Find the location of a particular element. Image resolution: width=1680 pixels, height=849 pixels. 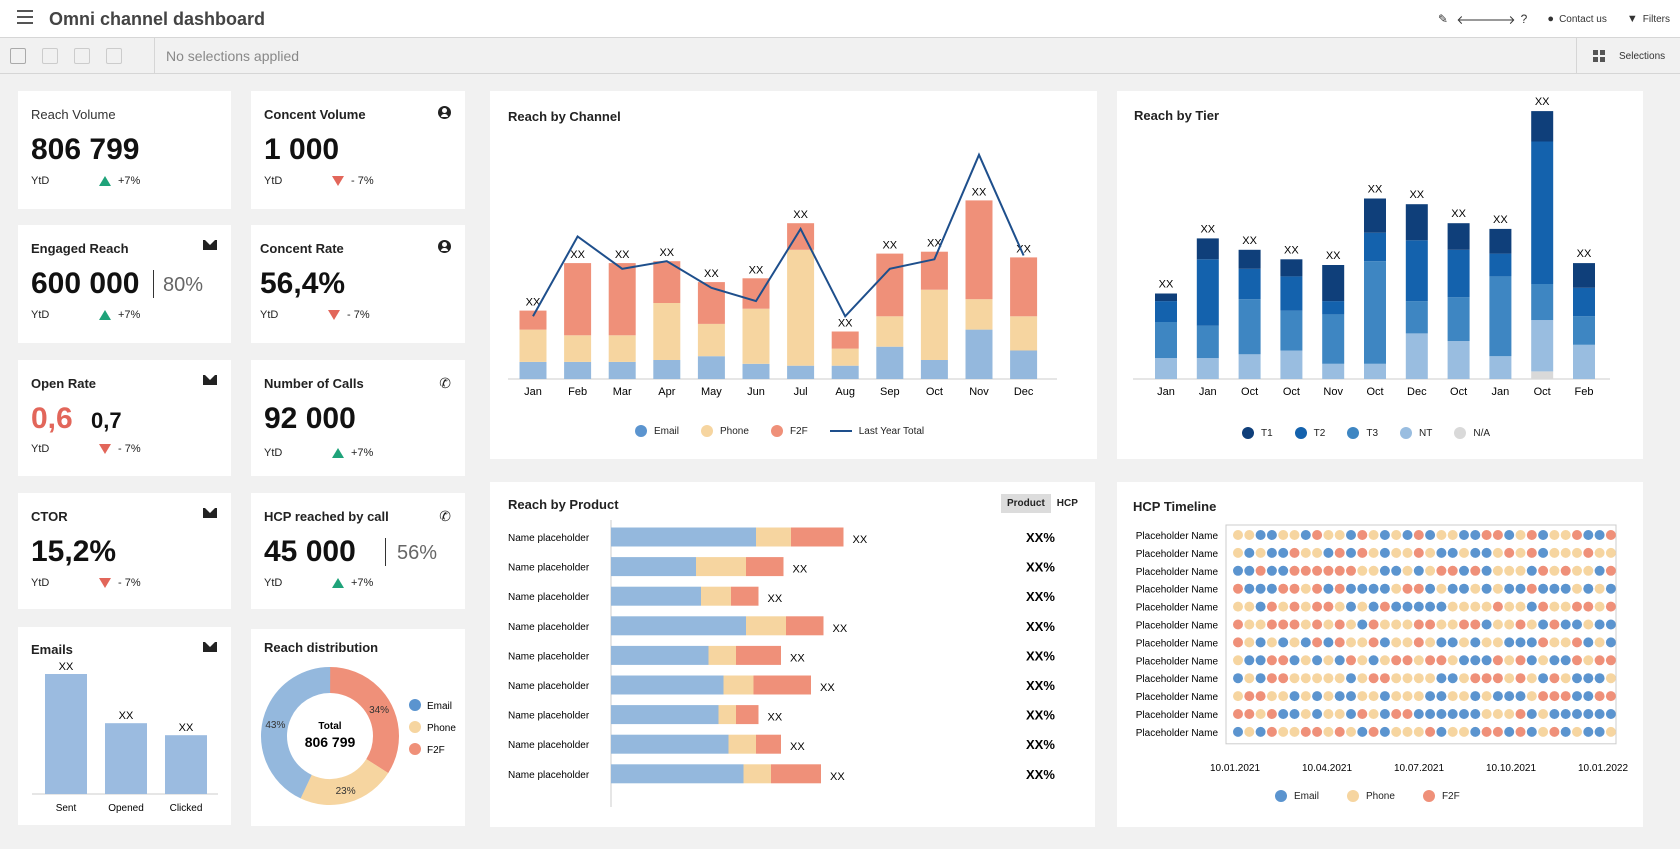

edit-icon: ✎ is located at coordinates (1442, 19).